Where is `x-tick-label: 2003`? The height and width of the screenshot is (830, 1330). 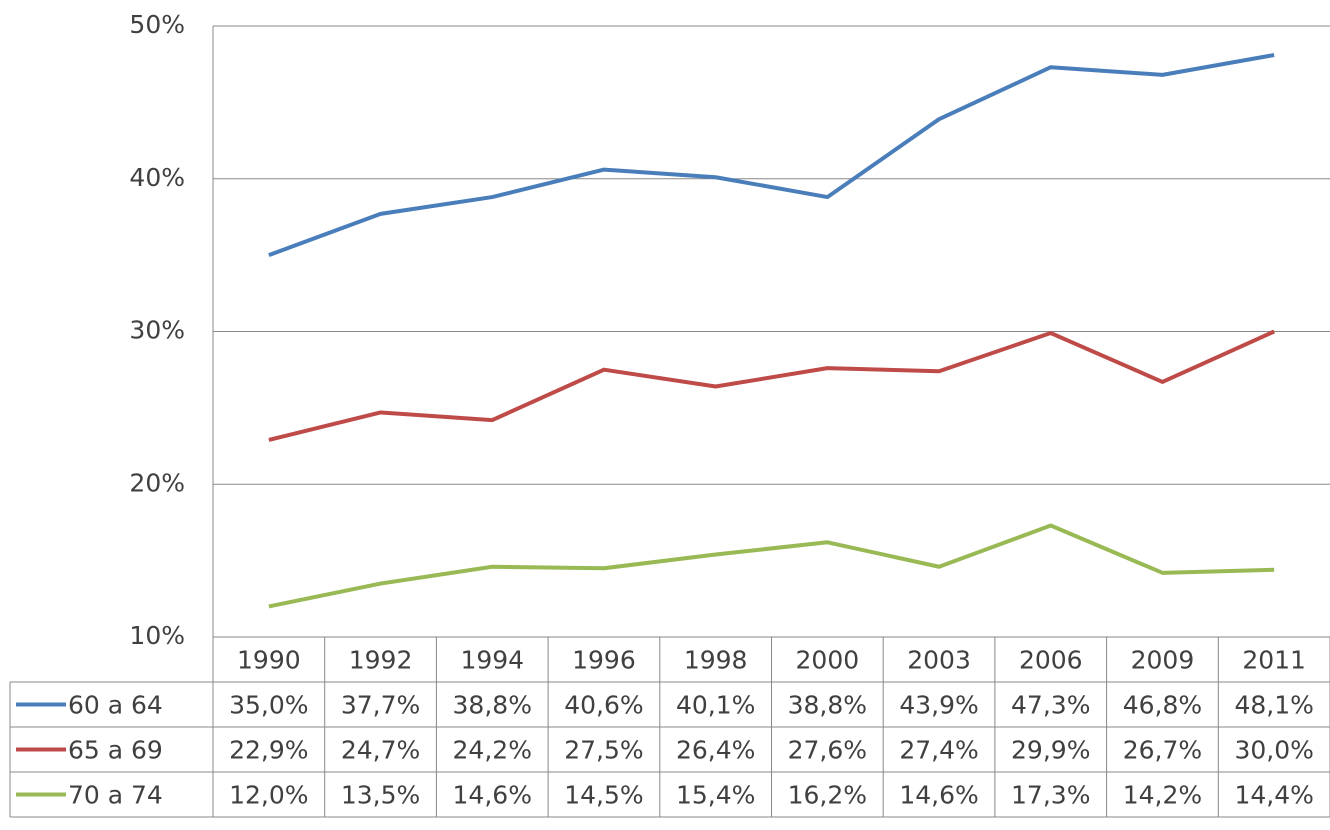
x-tick-label: 2003 is located at coordinates (939, 660).